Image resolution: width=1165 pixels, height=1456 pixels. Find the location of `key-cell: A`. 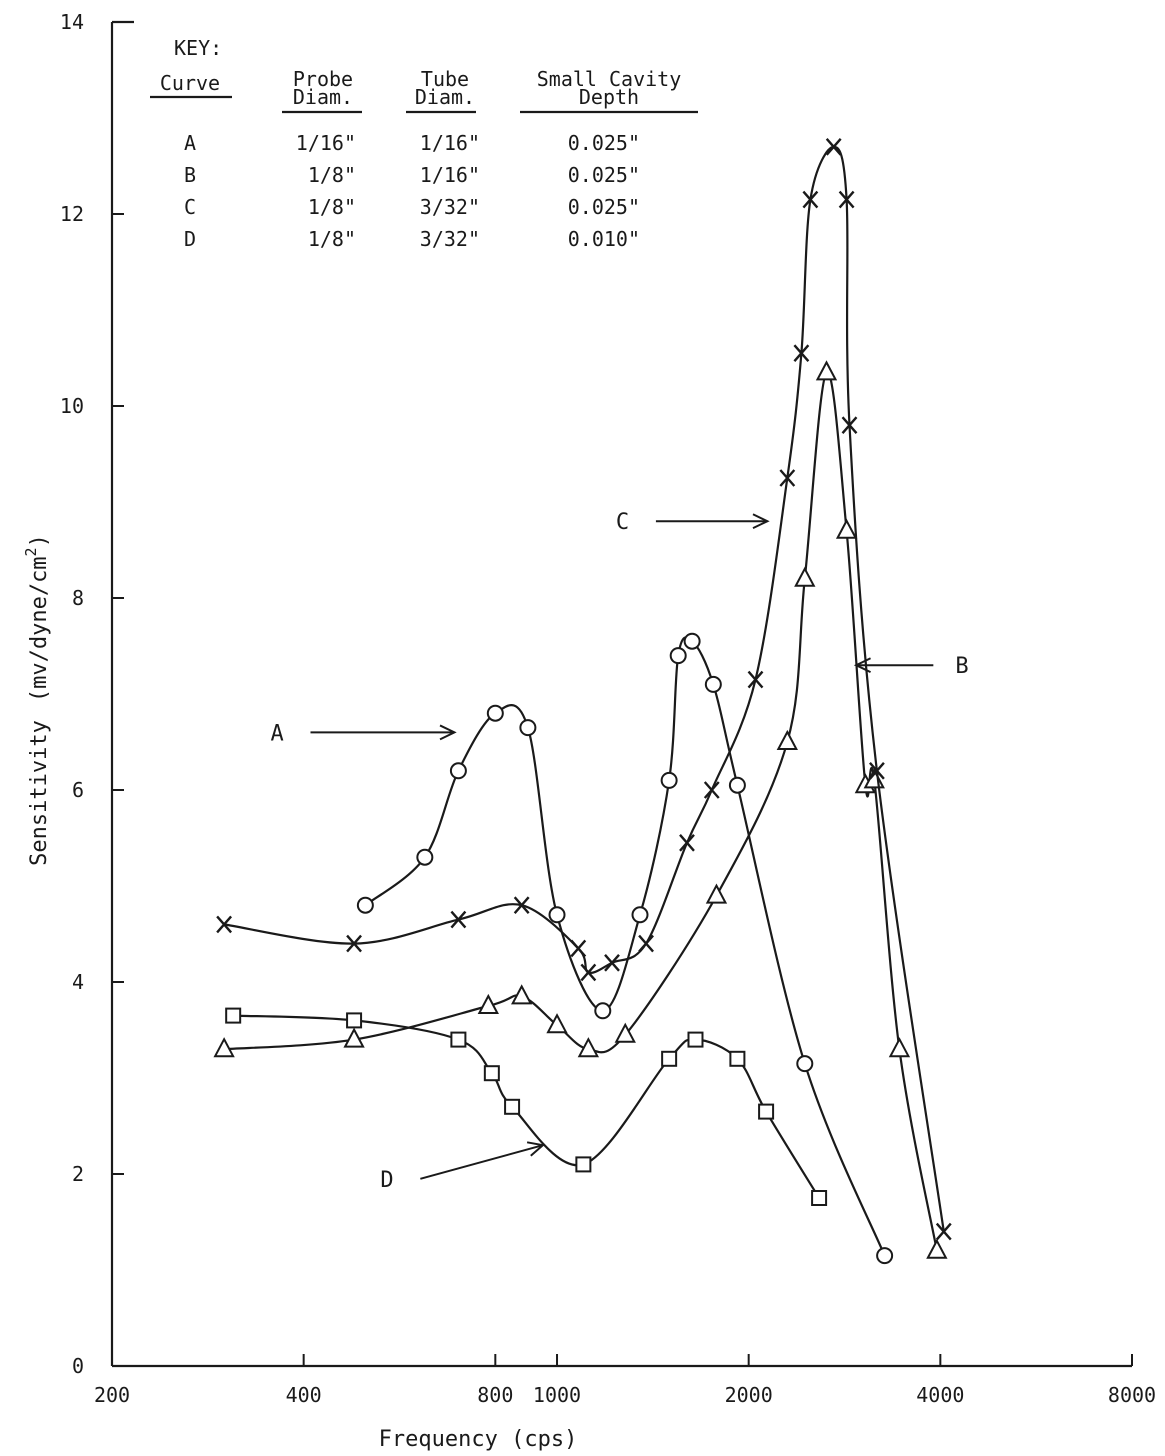

key-cell: A is located at coordinates (190, 143).